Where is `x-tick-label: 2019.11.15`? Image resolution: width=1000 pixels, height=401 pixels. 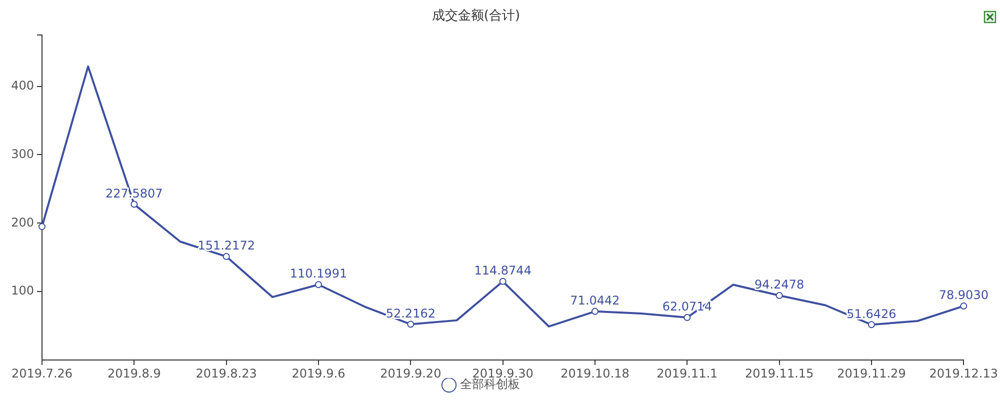 x-tick-label: 2019.11.15 is located at coordinates (779, 373).